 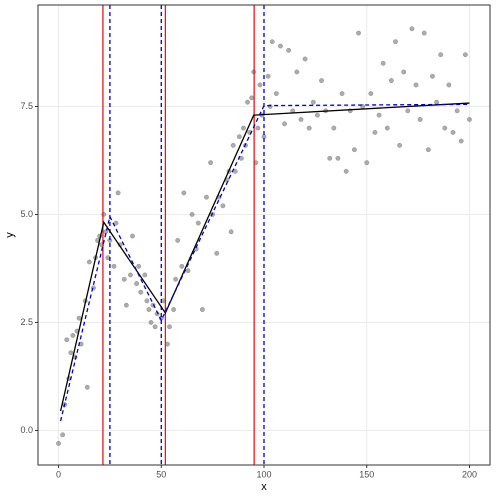 What do you see at coordinates (26, 322) in the screenshot?
I see `y-tick-label: 2.5` at bounding box center [26, 322].